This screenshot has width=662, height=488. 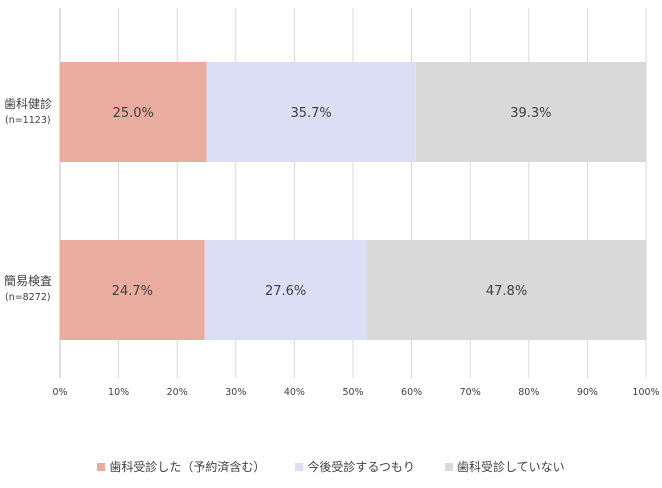 I want to click on category-label-dental-checkup: 歯科健診 (n=1123), so click(x=31, y=112).